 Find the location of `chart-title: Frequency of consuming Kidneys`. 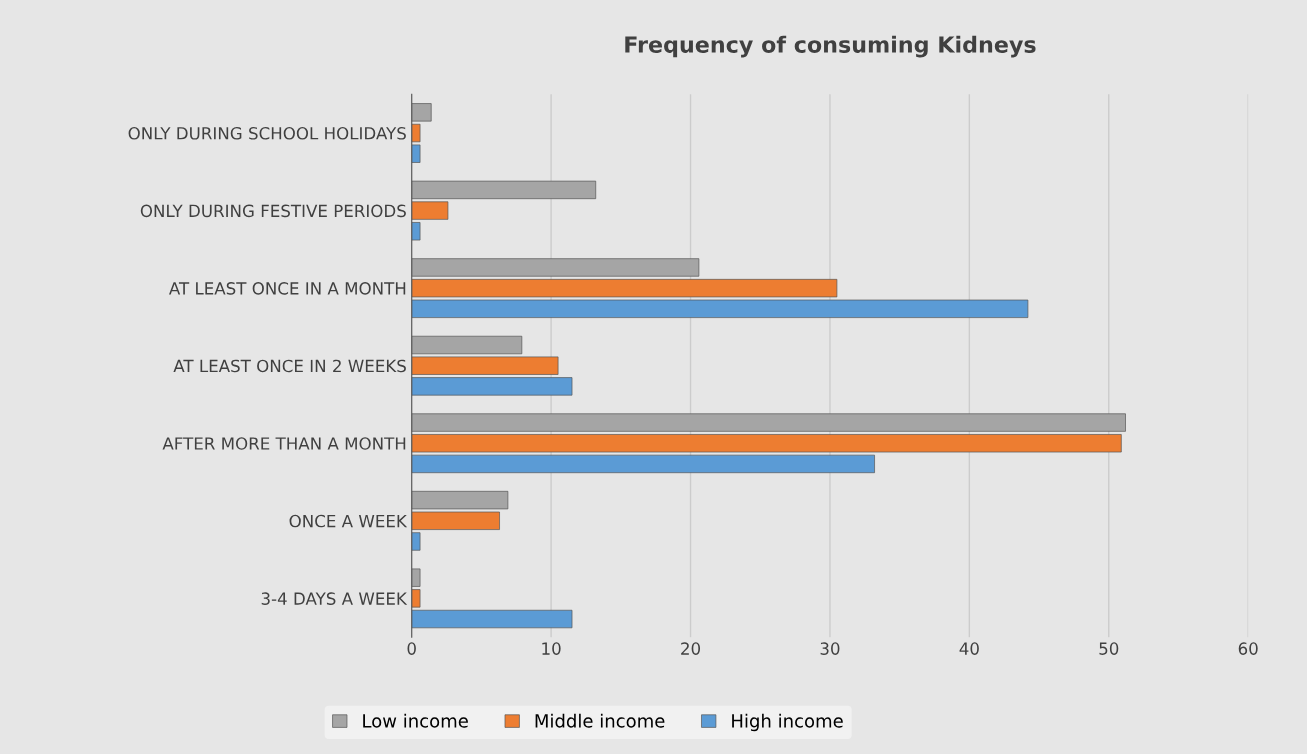

chart-title: Frequency of consuming Kidneys is located at coordinates (830, 46).